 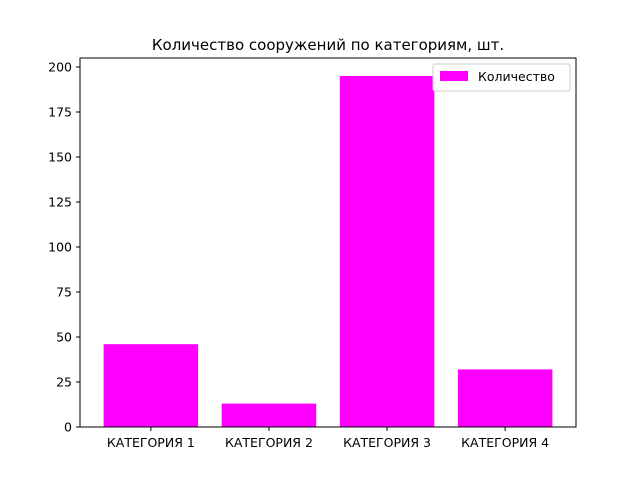 I want to click on x-tick-label: КАТЕГОРИЯ 3, so click(x=387, y=442).